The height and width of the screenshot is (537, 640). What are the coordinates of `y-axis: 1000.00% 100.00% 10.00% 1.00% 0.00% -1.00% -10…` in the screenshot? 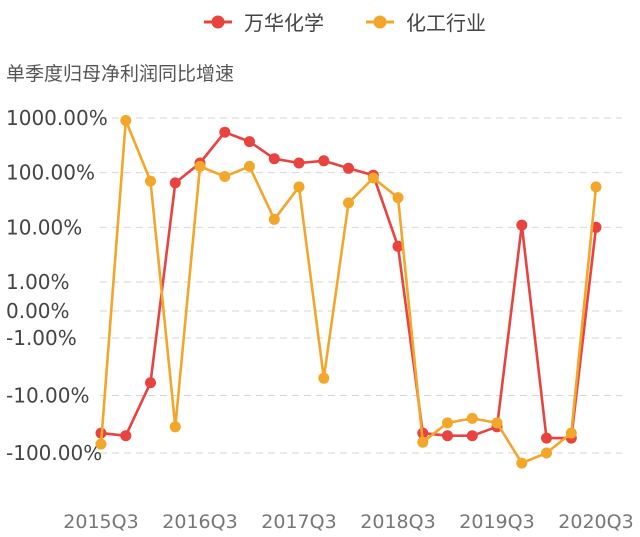 It's located at (57, 285).